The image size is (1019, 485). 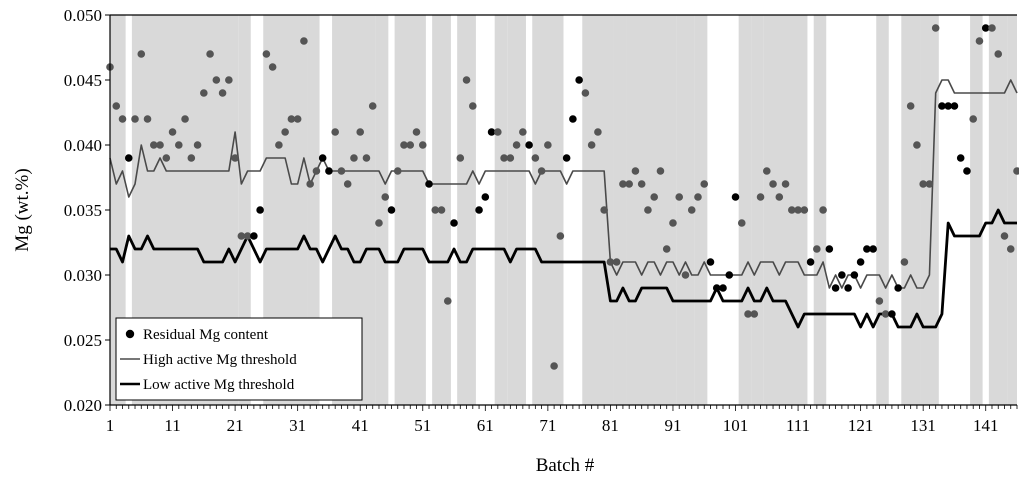 What do you see at coordinates (923, 425) in the screenshot?
I see `x-tick-label-13: 131` at bounding box center [923, 425].